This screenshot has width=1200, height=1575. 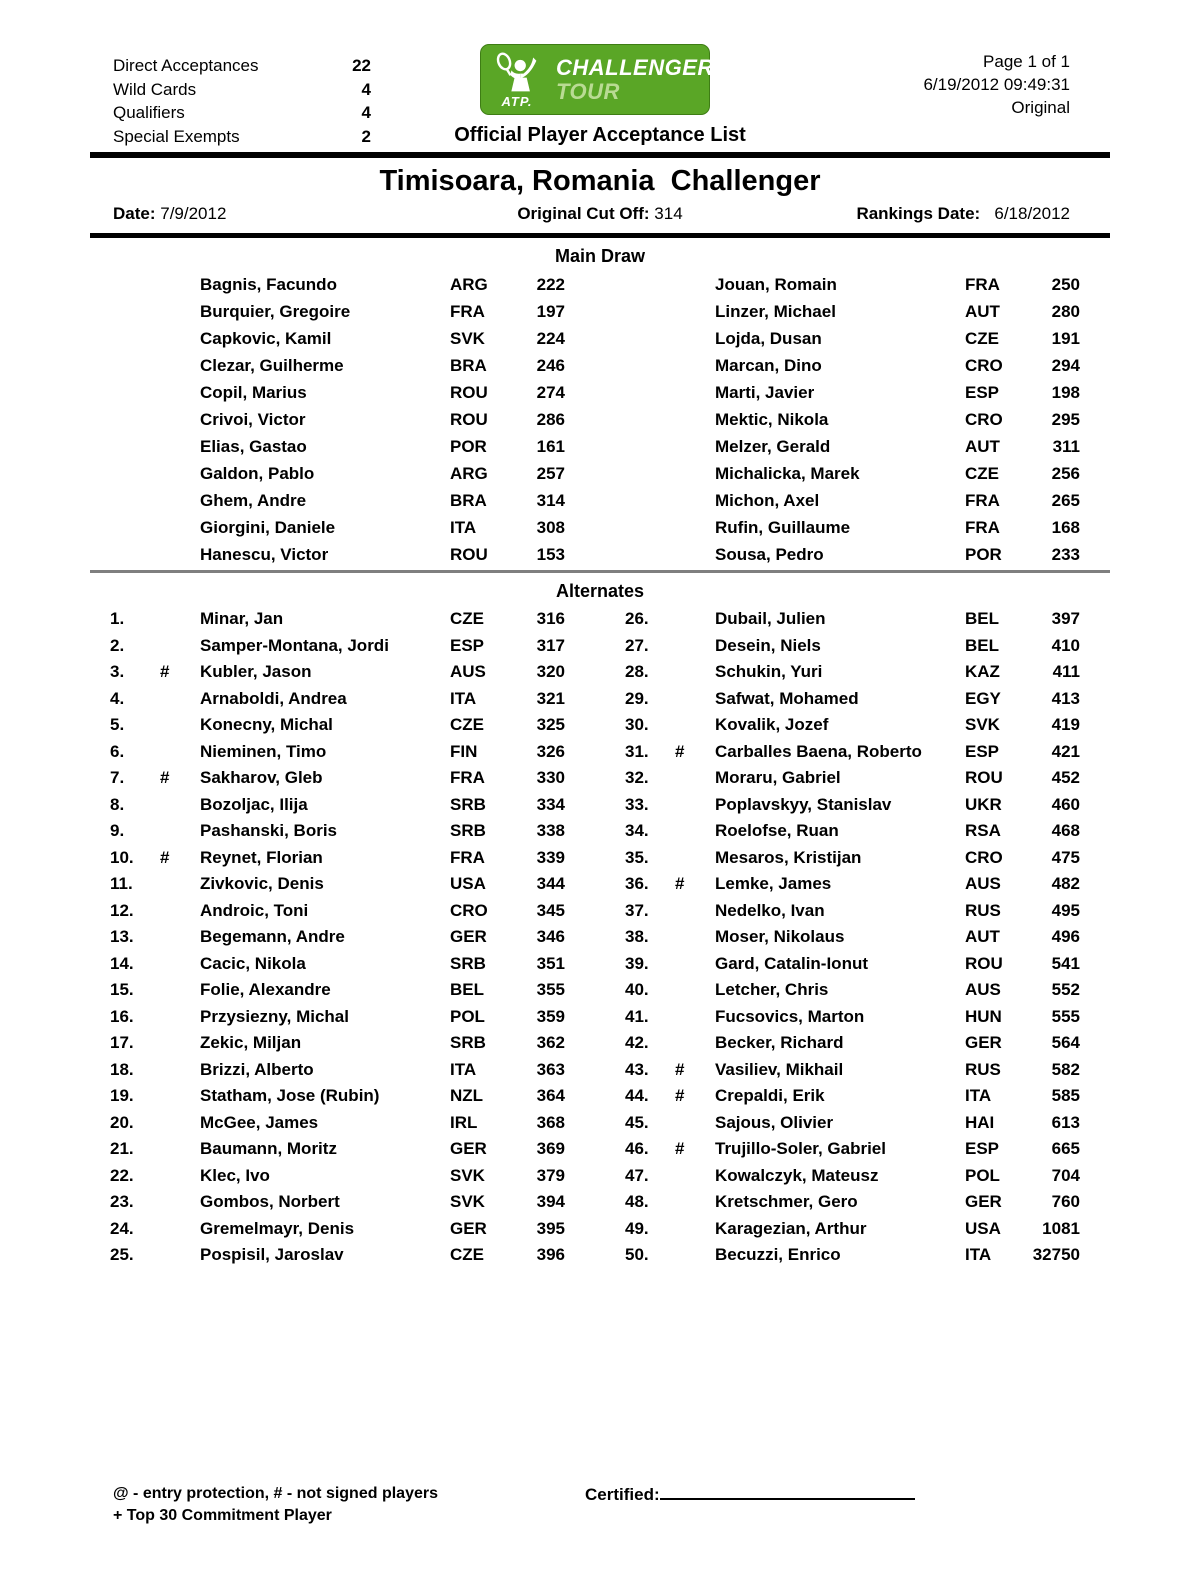 What do you see at coordinates (600, 155) in the screenshot?
I see `header-divider` at bounding box center [600, 155].